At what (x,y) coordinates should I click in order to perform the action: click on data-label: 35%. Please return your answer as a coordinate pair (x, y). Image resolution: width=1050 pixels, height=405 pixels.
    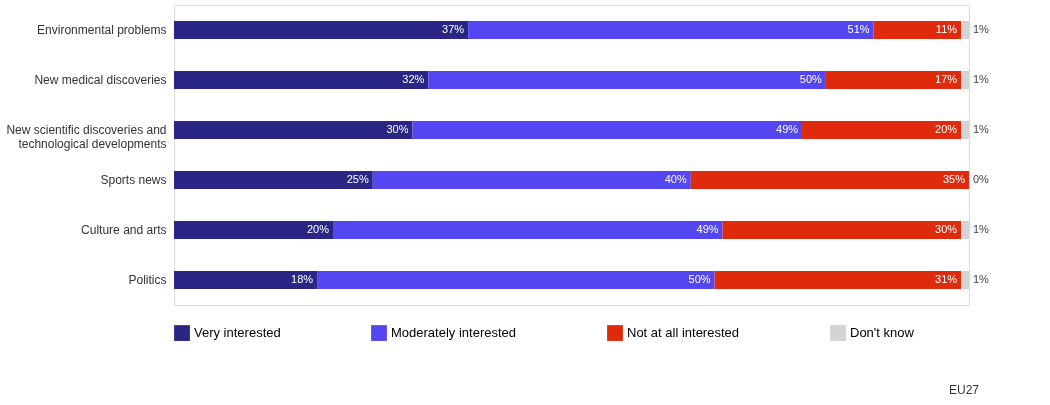
    Looking at the image, I should click on (954, 179).